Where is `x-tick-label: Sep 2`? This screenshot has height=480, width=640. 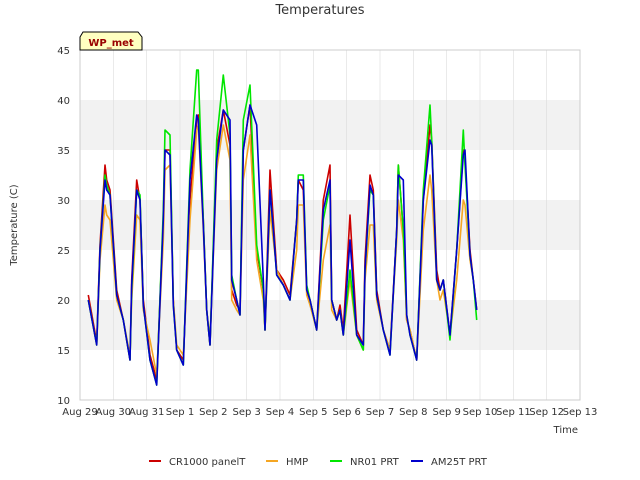
x-tick-label: Sep 2 is located at coordinates (213, 412).